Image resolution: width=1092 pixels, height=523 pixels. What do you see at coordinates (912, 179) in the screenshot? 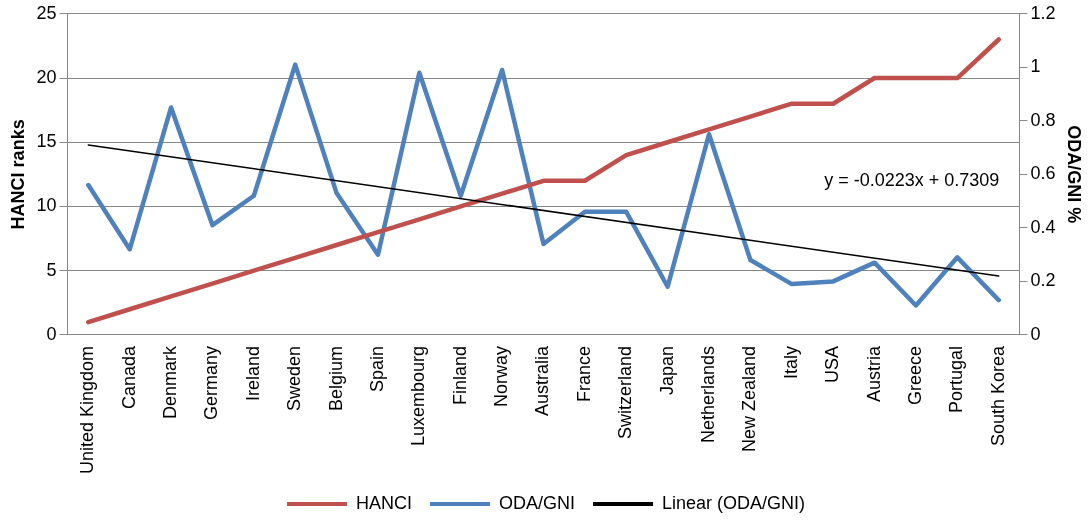
I see `annotation: y = -0.0223x + 0.7309` at bounding box center [912, 179].